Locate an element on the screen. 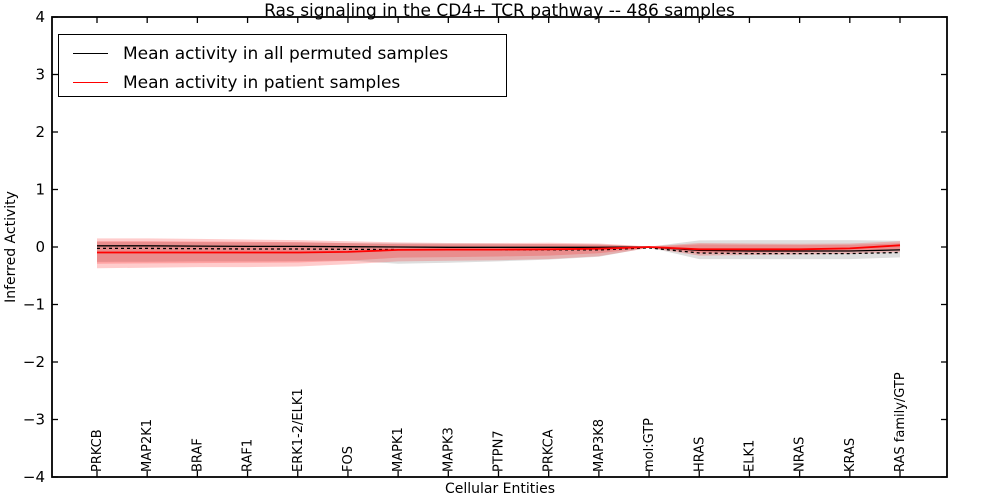  y-tick-label: 3 is located at coordinates (40, 75).